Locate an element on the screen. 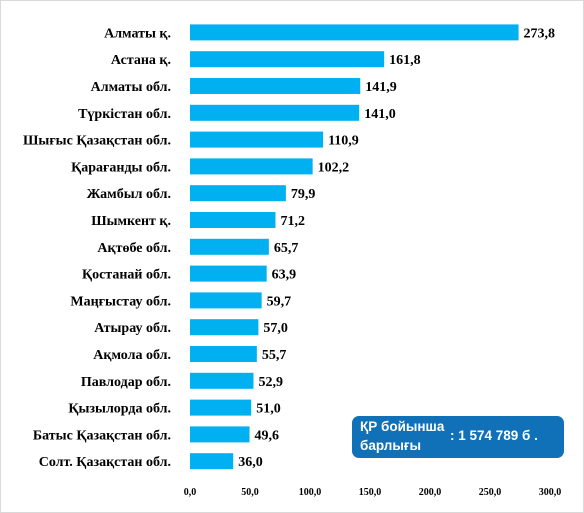 This screenshot has height=513, width=584. category-label: Жамбыл обл. is located at coordinates (129, 194).